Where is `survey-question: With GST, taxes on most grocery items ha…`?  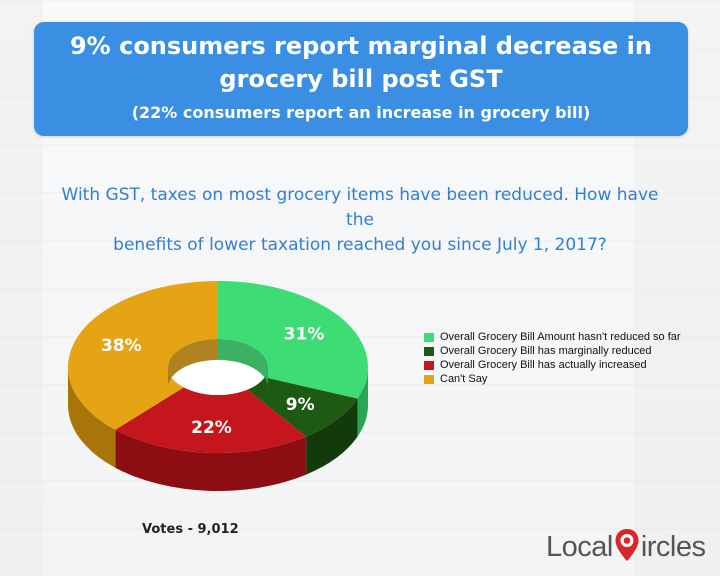 survey-question: With GST, taxes on most grocery items ha… is located at coordinates (360, 220).